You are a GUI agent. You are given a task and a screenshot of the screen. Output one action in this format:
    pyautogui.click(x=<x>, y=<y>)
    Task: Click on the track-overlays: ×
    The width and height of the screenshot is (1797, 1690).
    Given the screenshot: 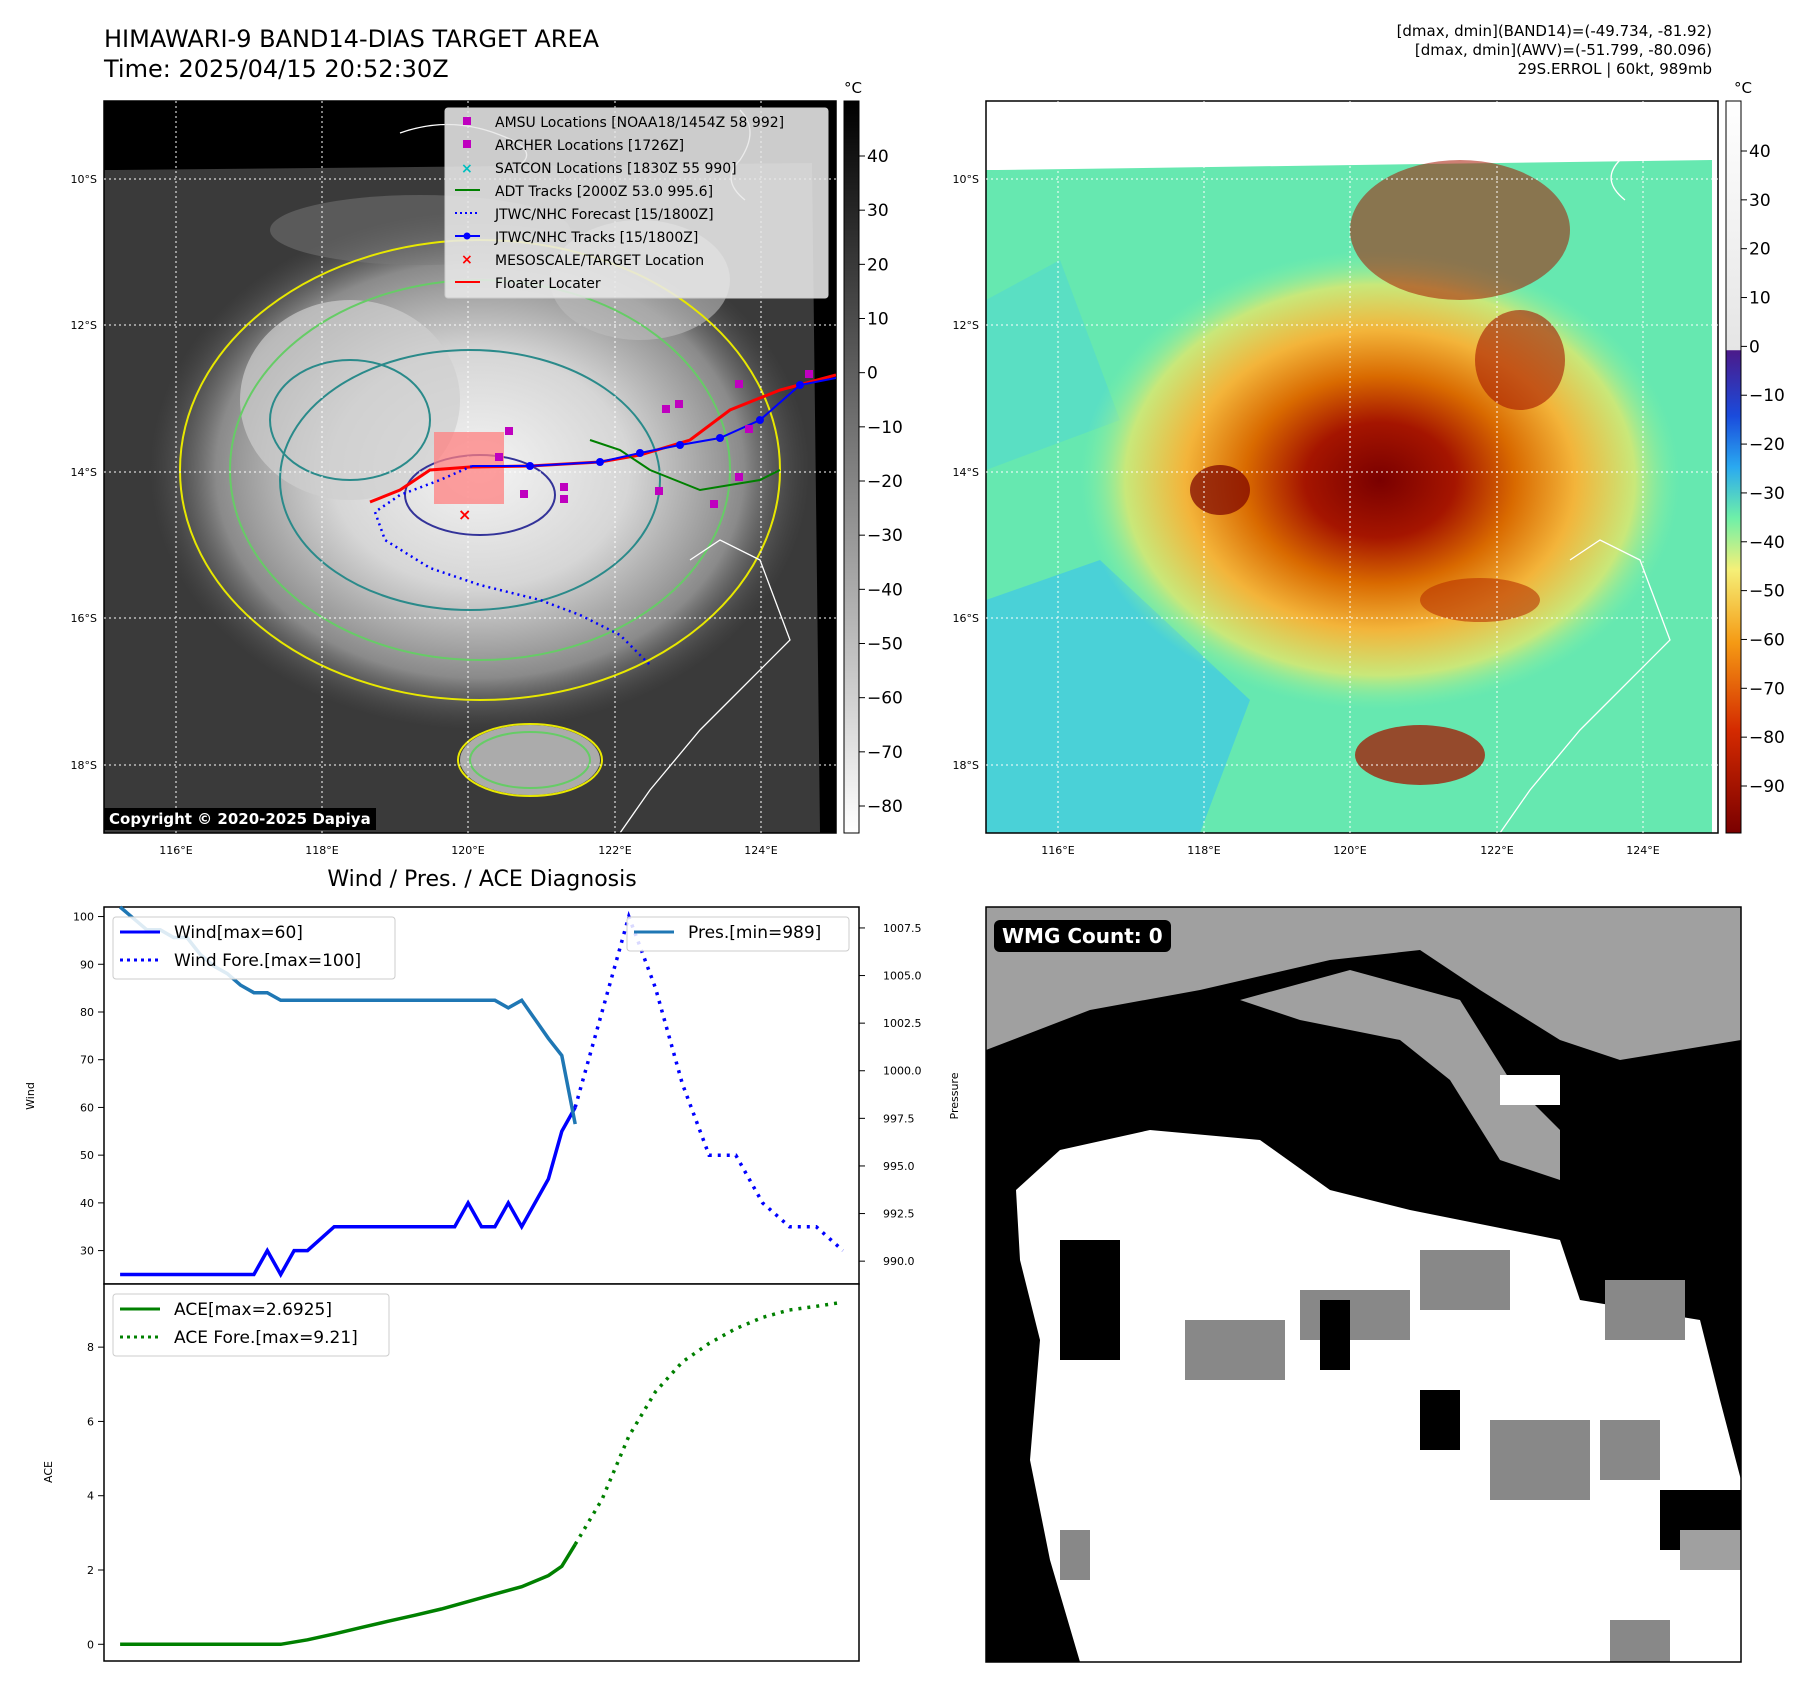 What is the action you would take?
    pyautogui.click(x=602, y=518)
    